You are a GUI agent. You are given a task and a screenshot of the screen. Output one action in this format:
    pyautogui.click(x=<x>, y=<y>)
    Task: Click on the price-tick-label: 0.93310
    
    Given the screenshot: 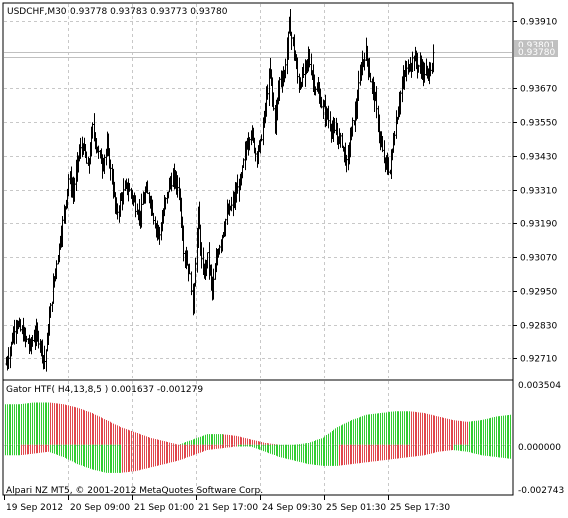 What is the action you would take?
    pyautogui.click(x=538, y=192)
    